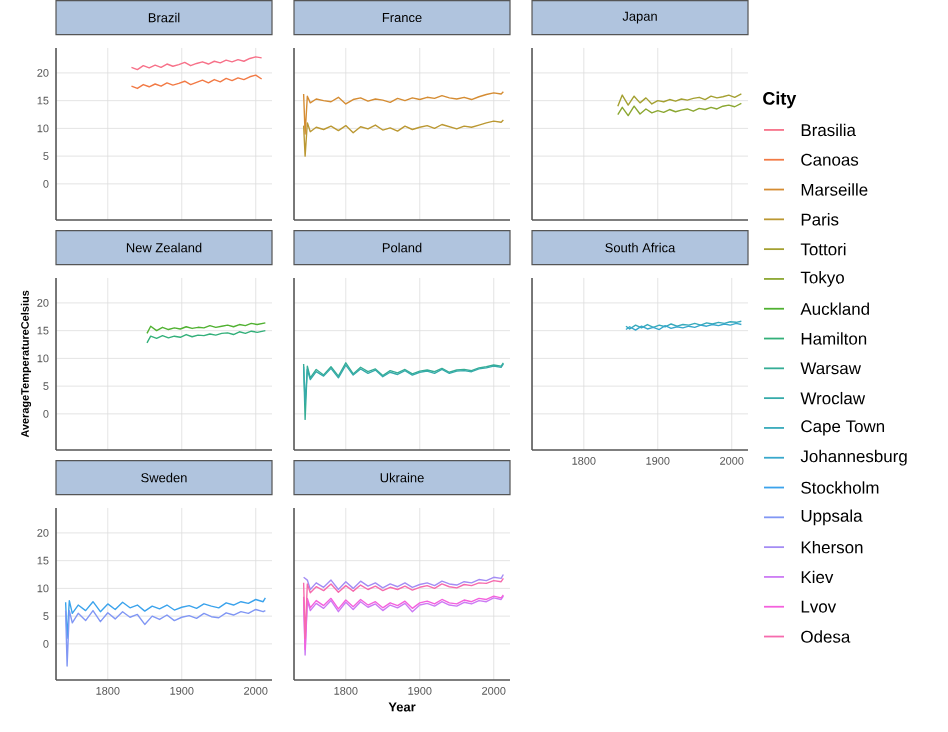 This screenshot has width=948, height=732. Describe the element at coordinates (830, 159) in the screenshot. I see `legend-label: Canoas` at that location.